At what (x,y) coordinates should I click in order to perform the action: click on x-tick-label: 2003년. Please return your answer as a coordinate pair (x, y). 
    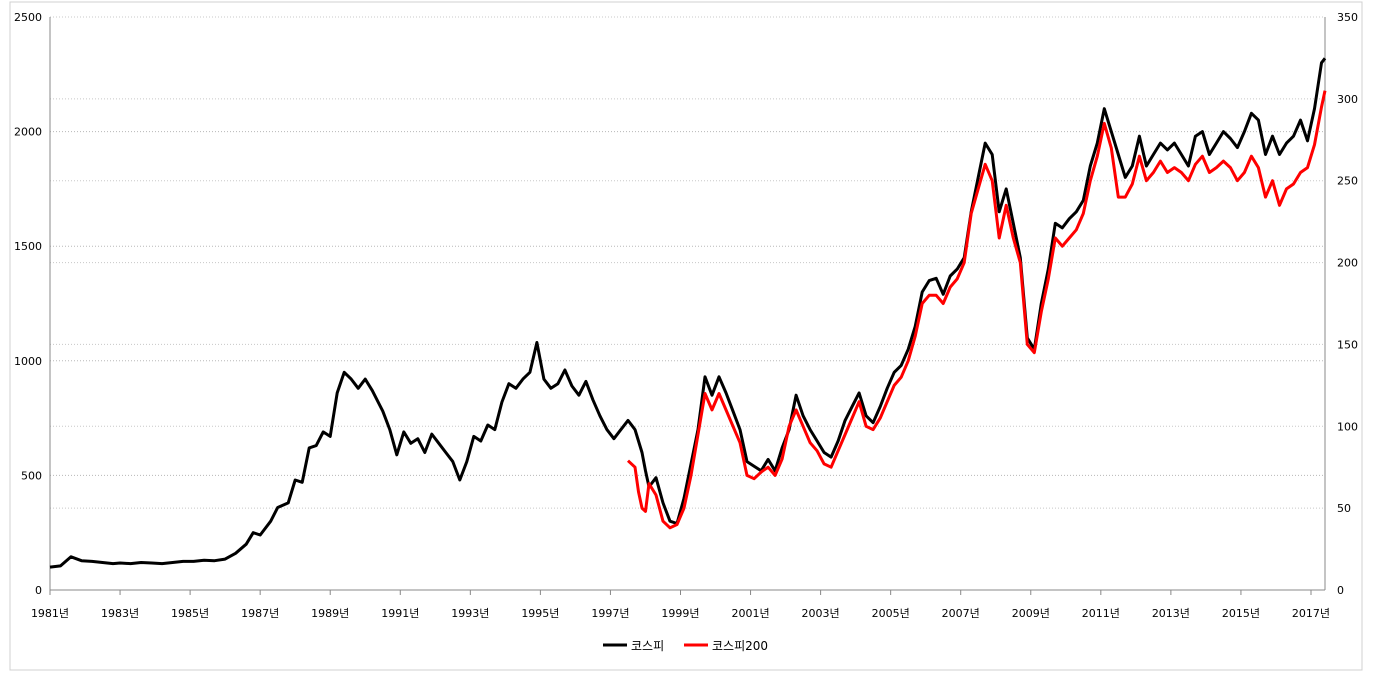
    Looking at the image, I should click on (821, 613).